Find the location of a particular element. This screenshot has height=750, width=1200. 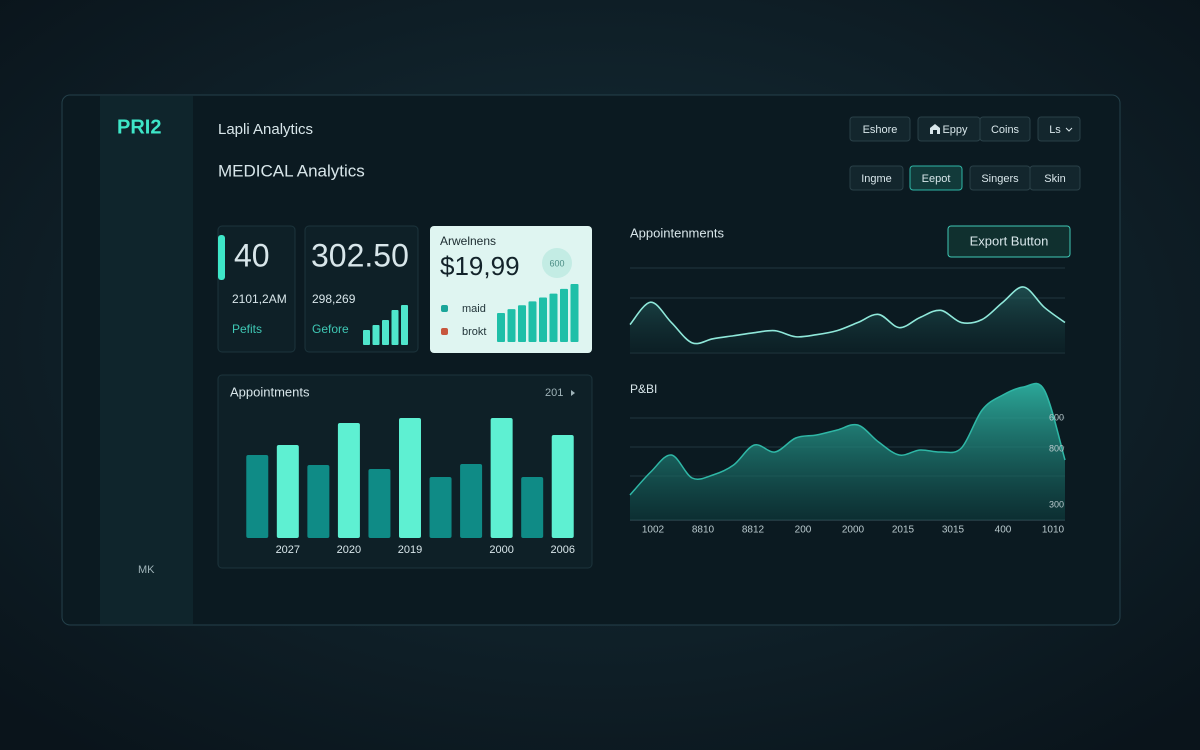

x-label: 2000 is located at coordinates (853, 530).